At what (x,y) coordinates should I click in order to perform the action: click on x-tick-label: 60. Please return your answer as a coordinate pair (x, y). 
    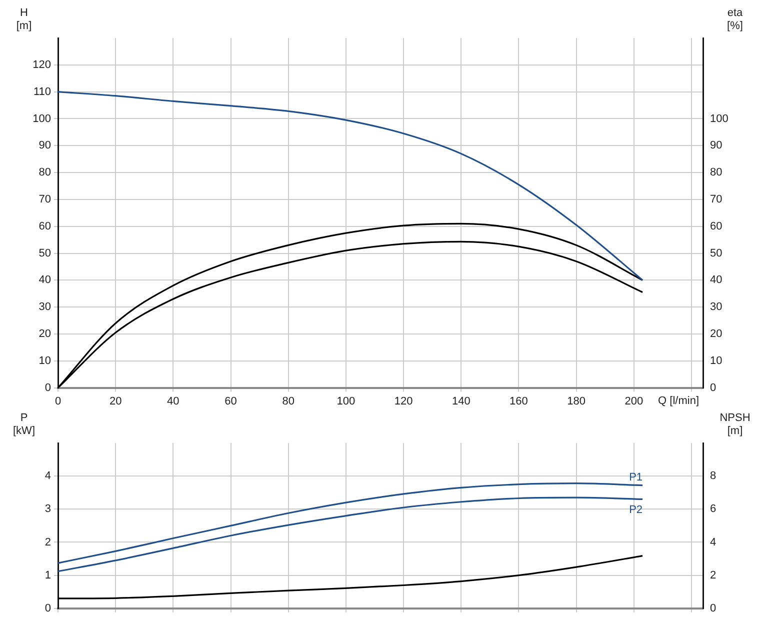
    Looking at the image, I should click on (230, 401).